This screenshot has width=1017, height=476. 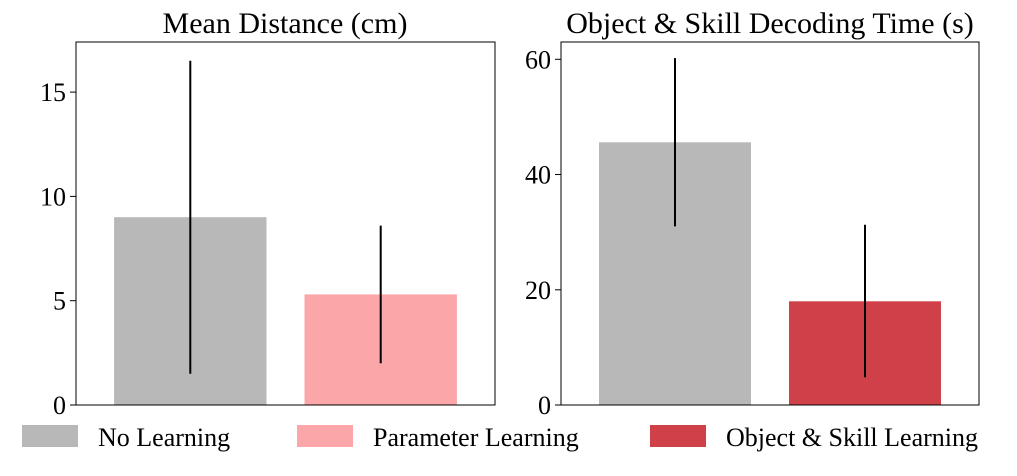 I want to click on legend-swatch-parameter-learning, so click(x=325, y=436).